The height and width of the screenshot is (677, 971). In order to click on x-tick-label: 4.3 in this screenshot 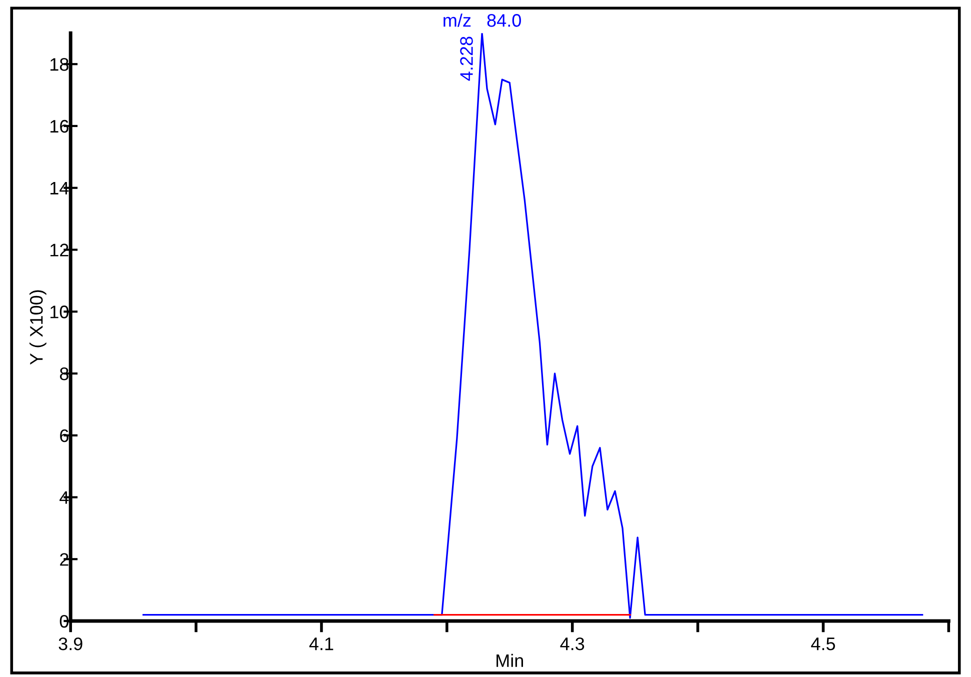, I will do `click(572, 643)`.